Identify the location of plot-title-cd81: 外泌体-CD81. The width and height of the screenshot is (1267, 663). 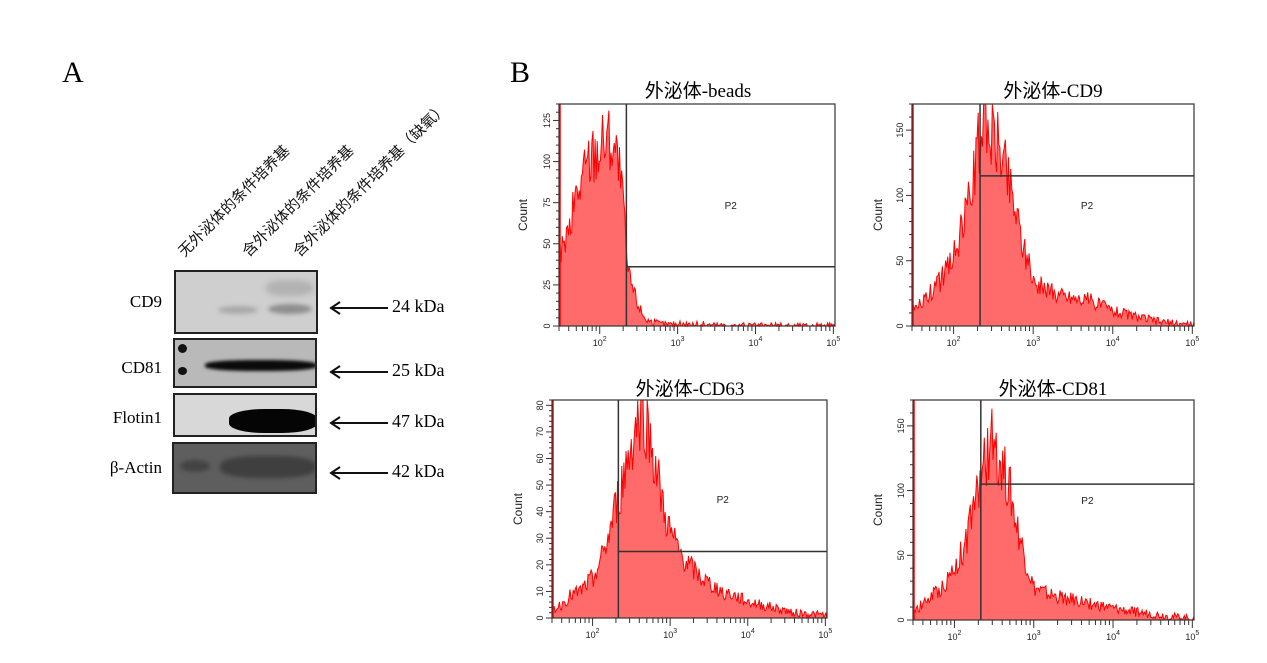
(1053, 389).